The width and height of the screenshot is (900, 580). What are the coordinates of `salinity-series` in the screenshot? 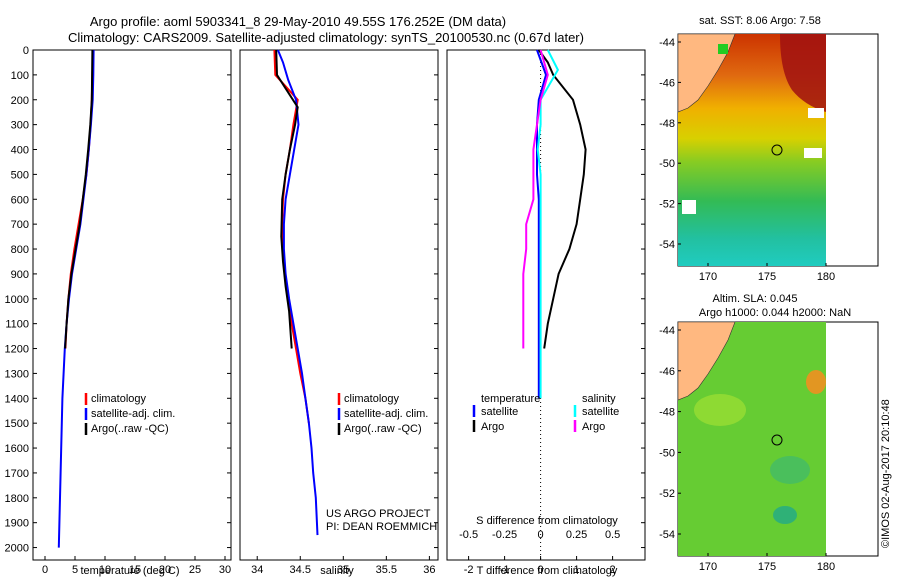 It's located at (296, 292).